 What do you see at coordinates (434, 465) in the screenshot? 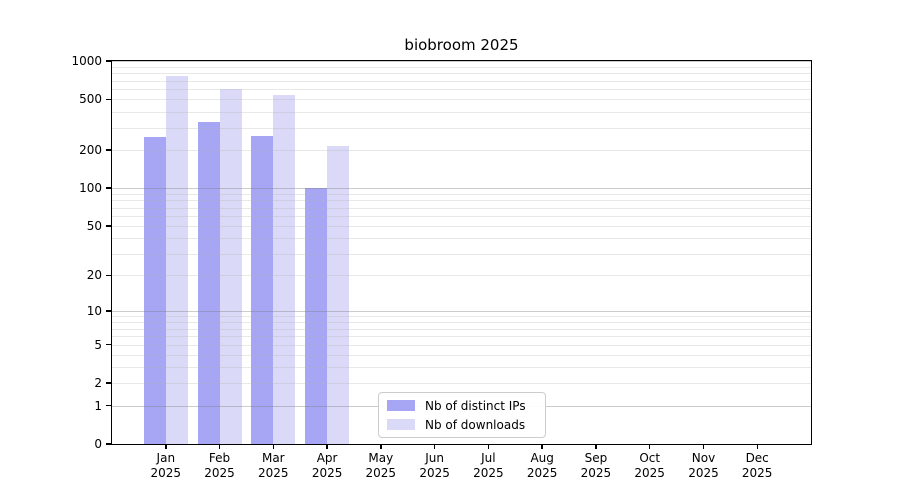
I see `x-tick-label-jun: Jun 2025` at bounding box center [434, 465].